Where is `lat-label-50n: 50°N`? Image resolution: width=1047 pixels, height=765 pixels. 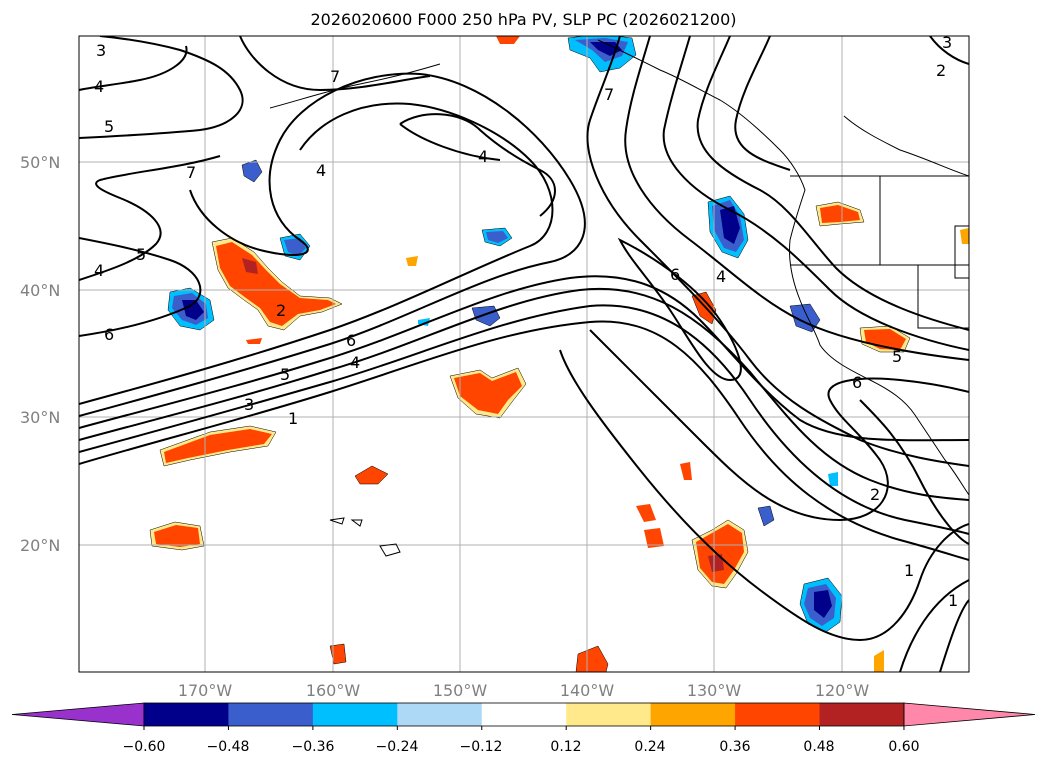 lat-label-50n: 50°N is located at coordinates (40, 162).